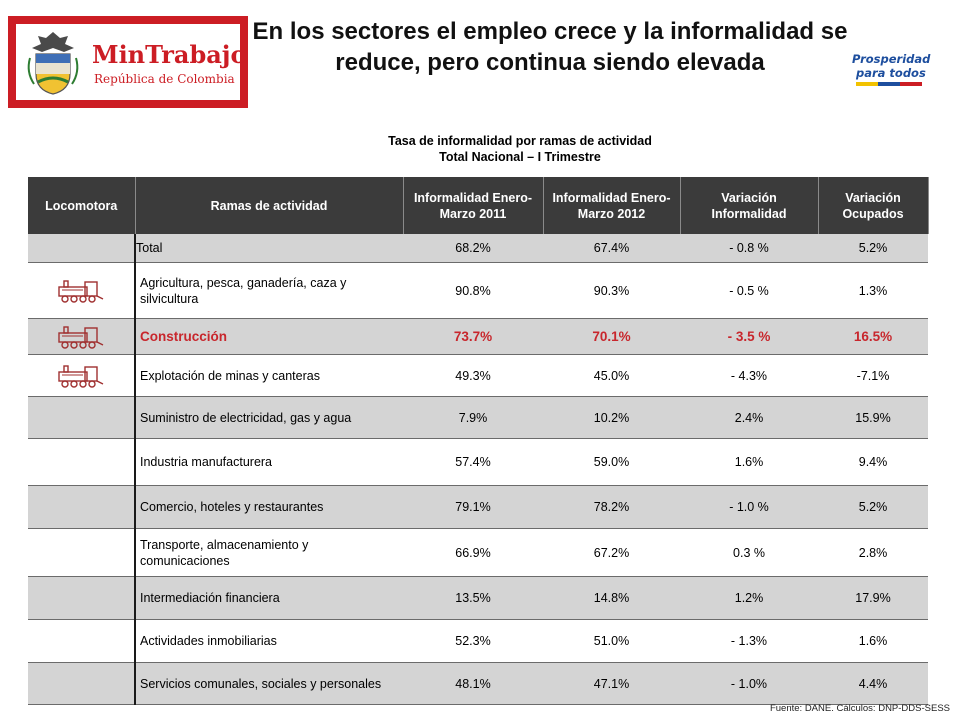 The width and height of the screenshot is (960, 720). Describe the element at coordinates (473, 683) in the screenshot. I see `inf2011-cell: 48.1%` at that location.